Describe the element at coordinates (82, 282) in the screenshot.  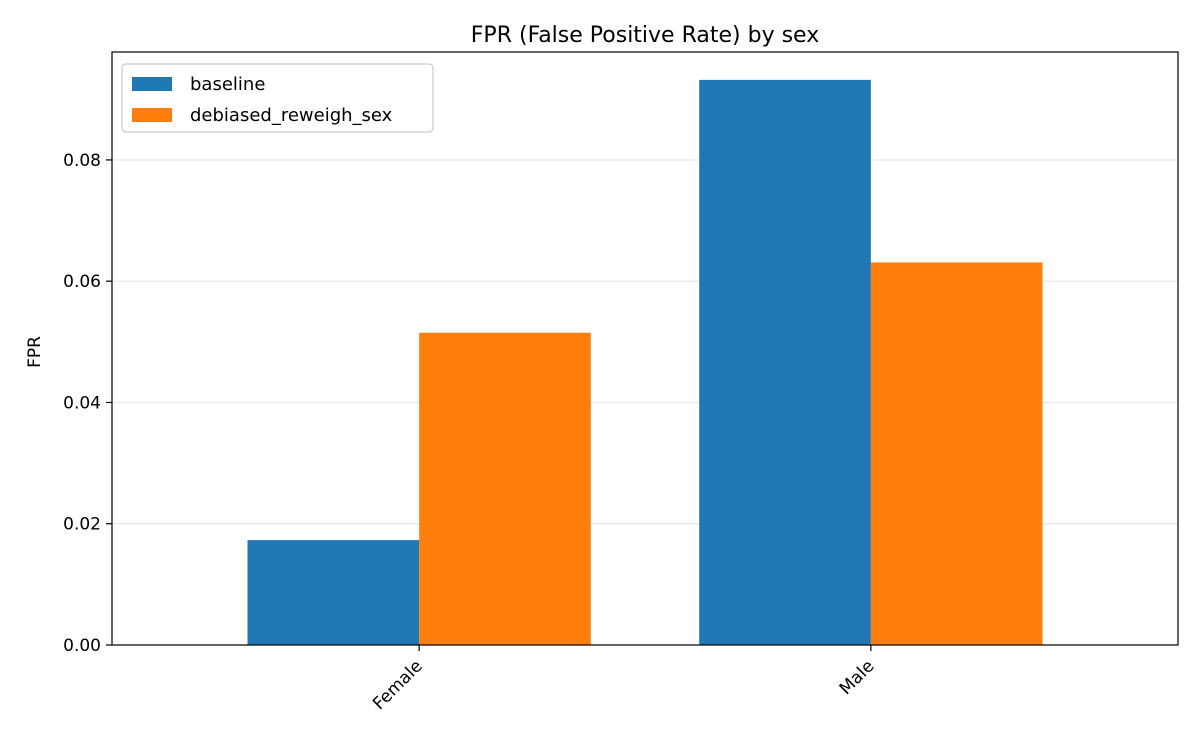
I see `y-tick-label: 0.06` at that location.